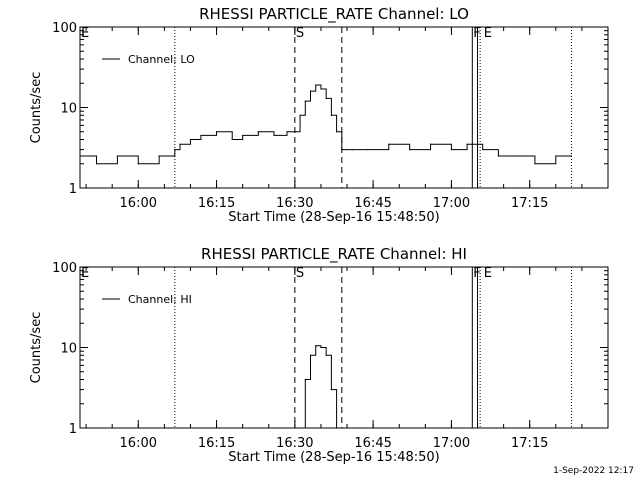 This screenshot has height=480, width=640. What do you see at coordinates (593, 471) in the screenshot?
I see `footer-timestamp: 1-Sep-2022 12:17` at bounding box center [593, 471].